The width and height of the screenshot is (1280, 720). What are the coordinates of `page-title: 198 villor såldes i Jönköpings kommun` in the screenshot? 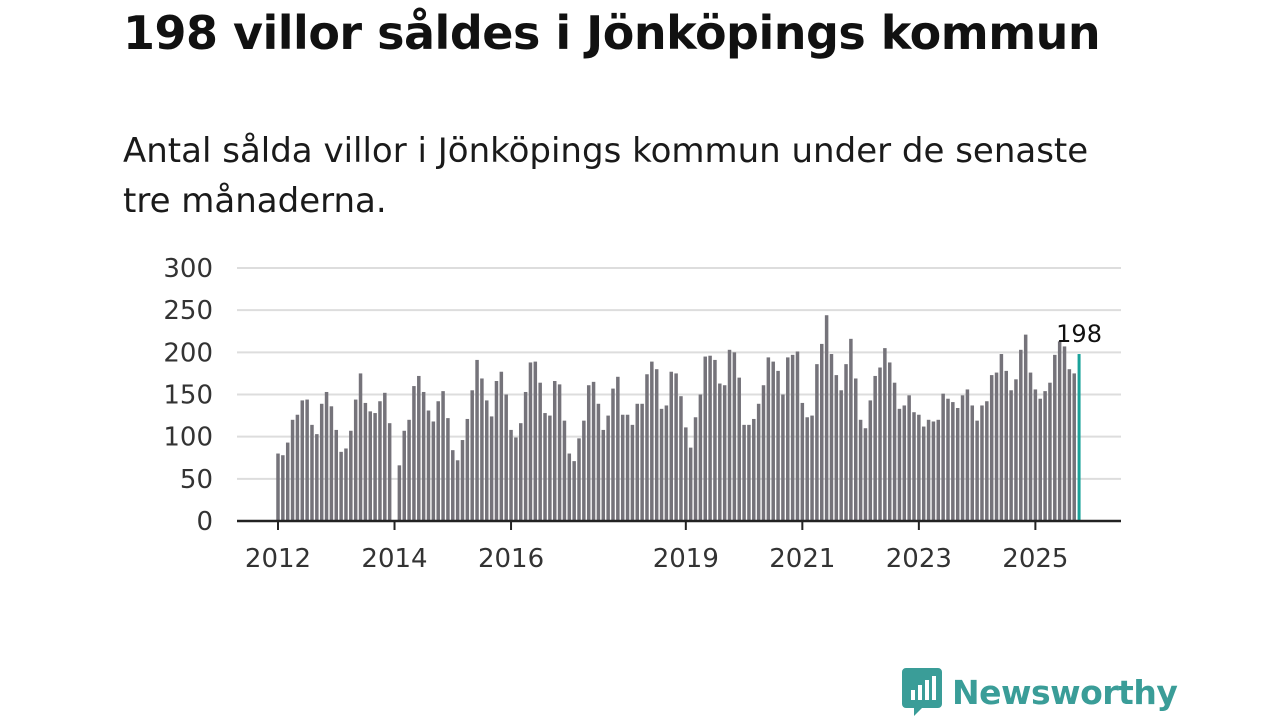 It's located at (612, 33).